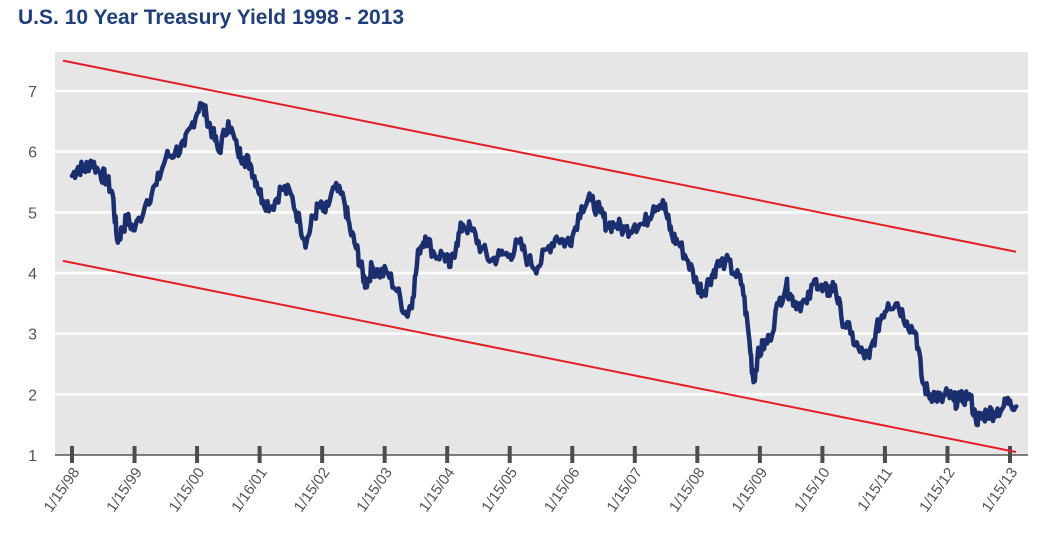 Image resolution: width=1051 pixels, height=533 pixels. Describe the element at coordinates (62, 490) in the screenshot. I see `x-tick-label: 1/15/98` at that location.